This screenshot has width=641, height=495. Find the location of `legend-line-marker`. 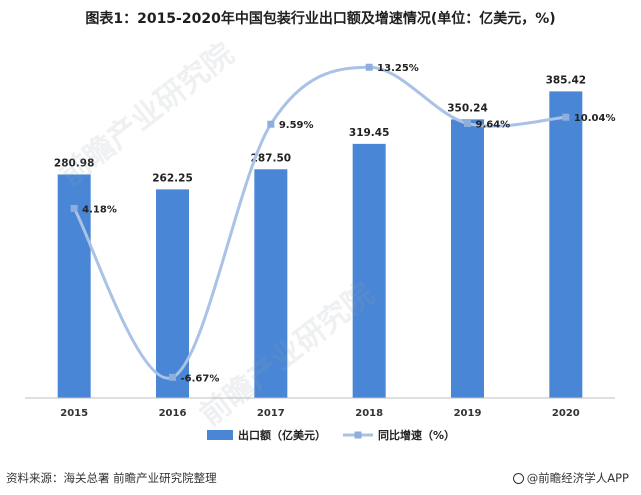

legend-line-marker is located at coordinates (358, 435).